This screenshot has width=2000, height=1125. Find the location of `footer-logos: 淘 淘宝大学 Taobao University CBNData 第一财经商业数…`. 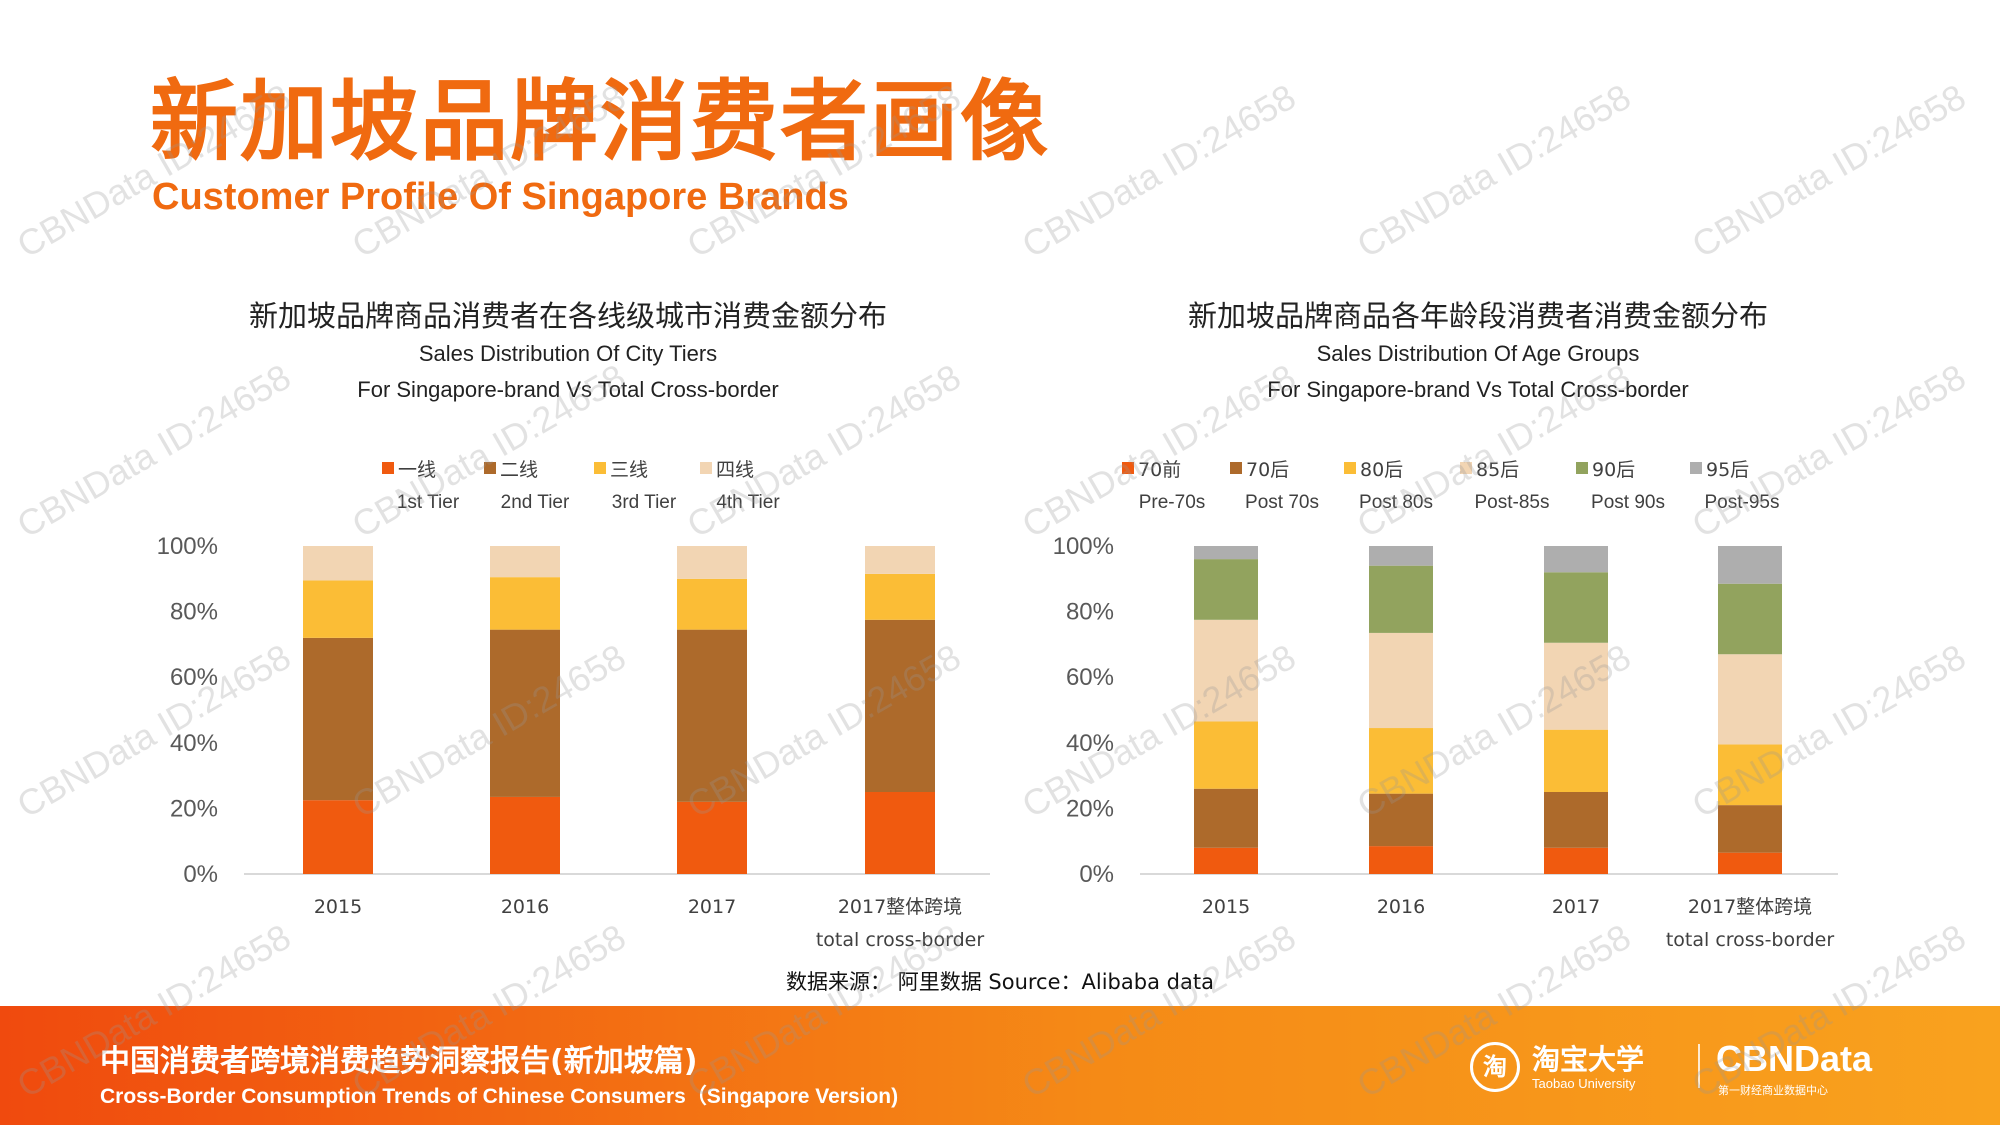

footer-logos: 淘 淘宝大学 Taobao University CBNData 第一财经商业数… is located at coordinates (1680, 1068).